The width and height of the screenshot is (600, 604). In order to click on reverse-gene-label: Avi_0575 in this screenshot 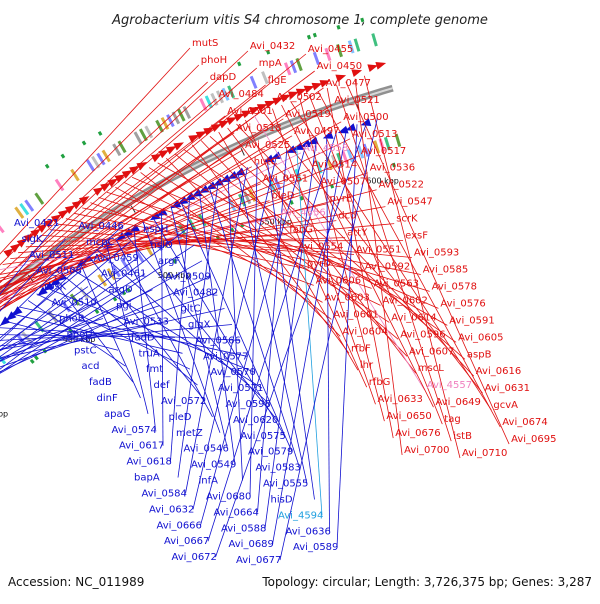, I will do `click(263, 436)`.